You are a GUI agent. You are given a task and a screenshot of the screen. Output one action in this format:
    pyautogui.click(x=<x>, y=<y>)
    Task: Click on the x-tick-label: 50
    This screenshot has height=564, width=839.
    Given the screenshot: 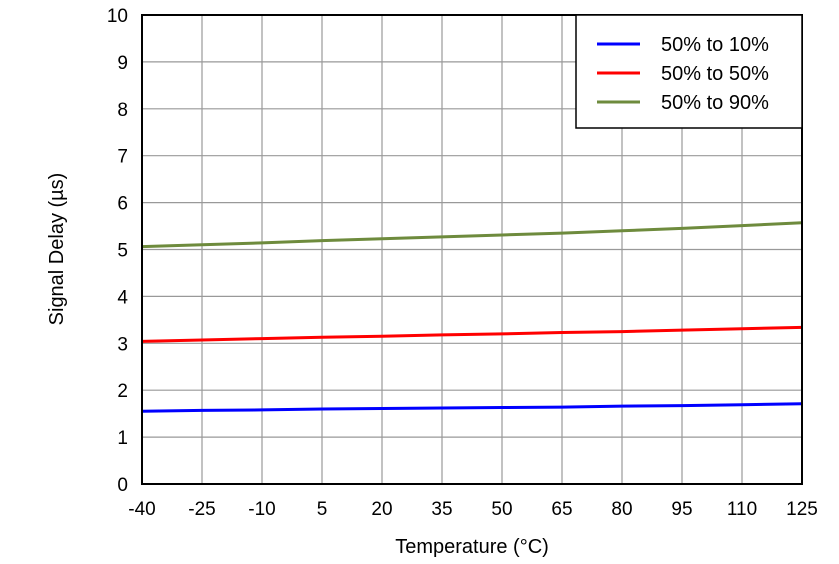 What is the action you would take?
    pyautogui.click(x=501, y=509)
    